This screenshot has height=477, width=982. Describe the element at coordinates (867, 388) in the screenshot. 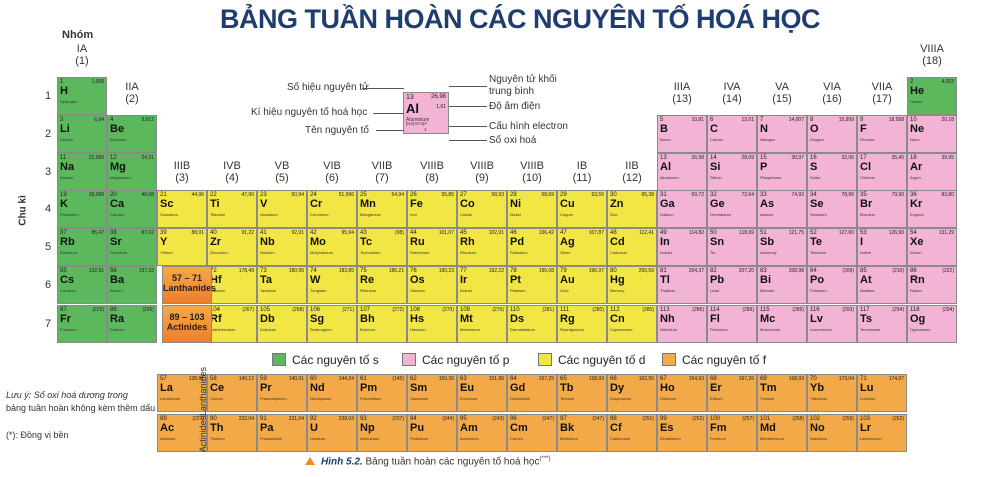

I see `element-symbol: Lu` at that location.